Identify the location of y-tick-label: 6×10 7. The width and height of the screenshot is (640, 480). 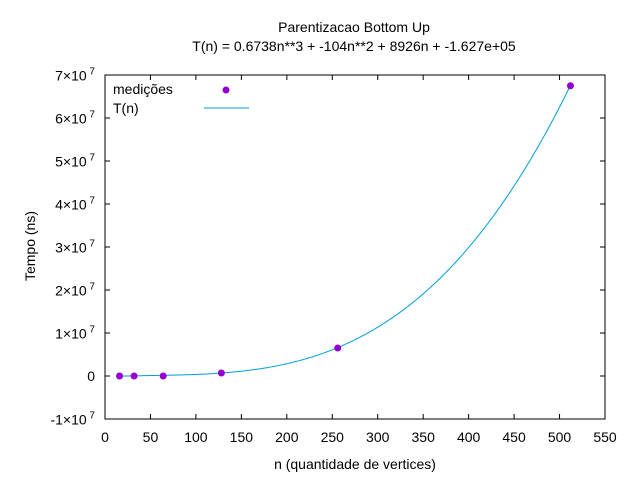
(50, 118).